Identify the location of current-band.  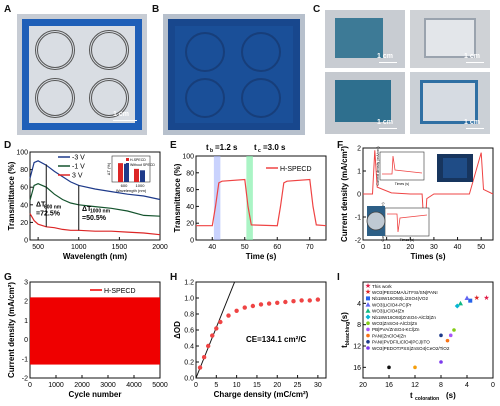
(95, 331).